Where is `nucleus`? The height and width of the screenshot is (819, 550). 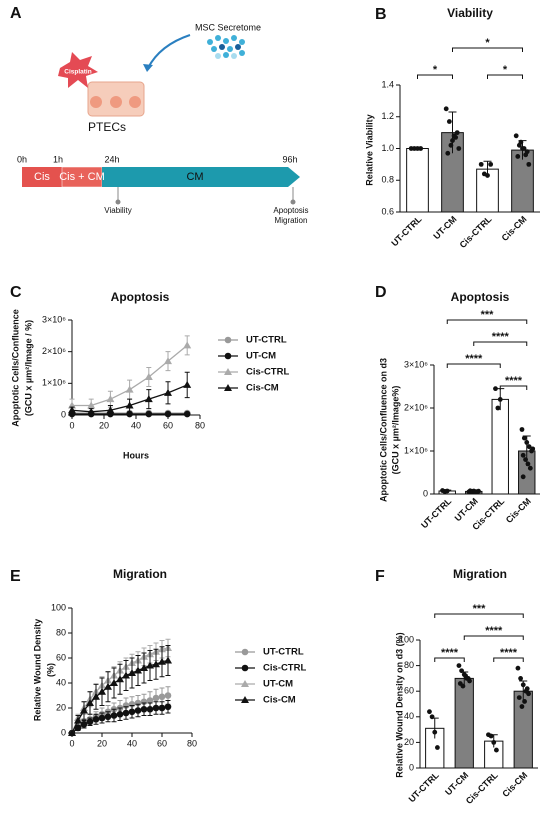
nucleus is located at coordinates (116, 102).